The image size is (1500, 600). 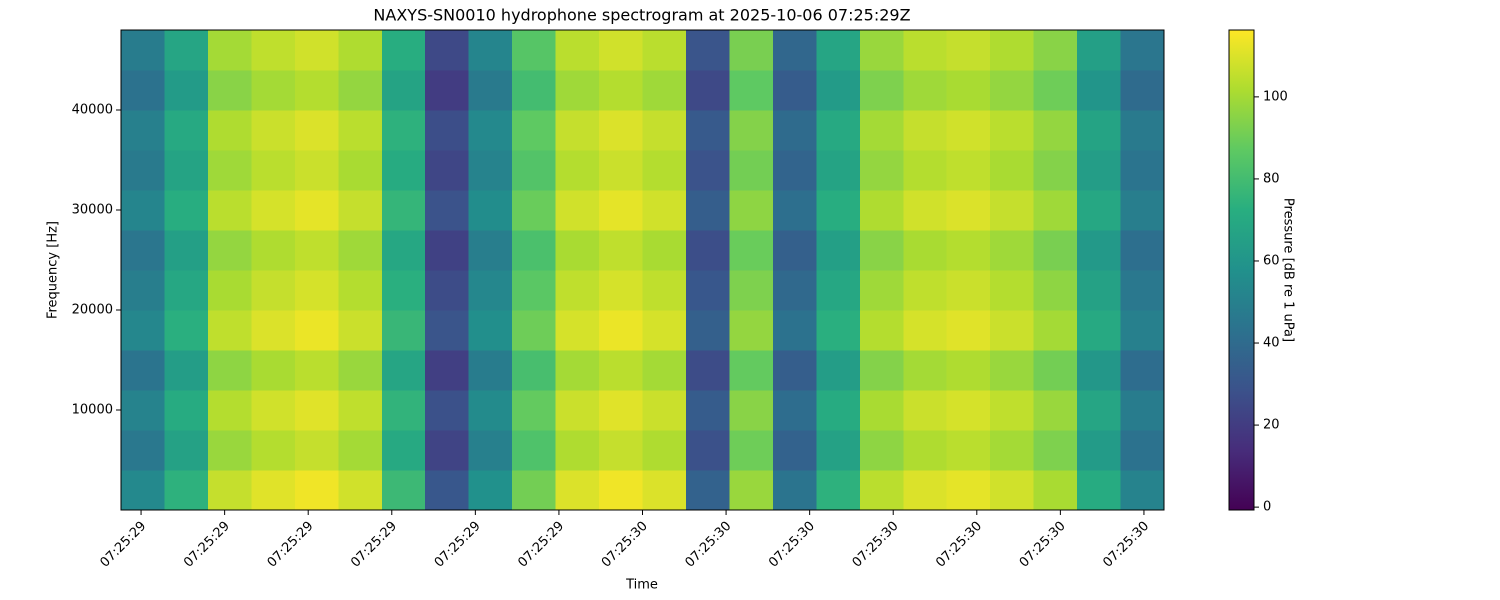 I want to click on colorbar-tick-label: 100, so click(x=1275, y=96).